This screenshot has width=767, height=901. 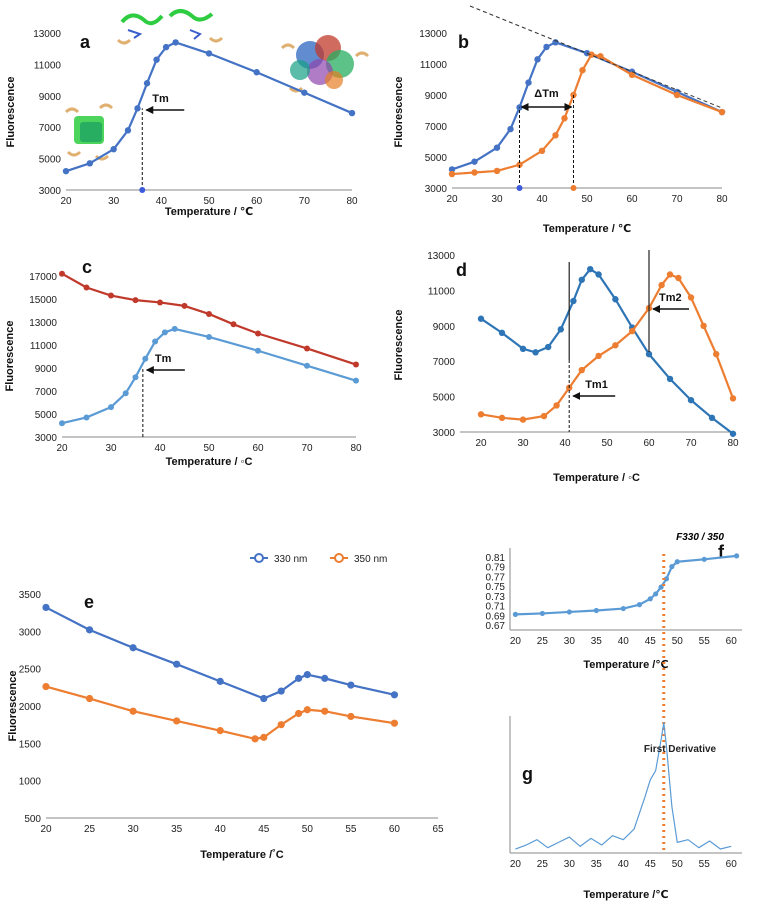 I want to click on panel-d-y-tick-label: 7000, so click(x=444, y=362).